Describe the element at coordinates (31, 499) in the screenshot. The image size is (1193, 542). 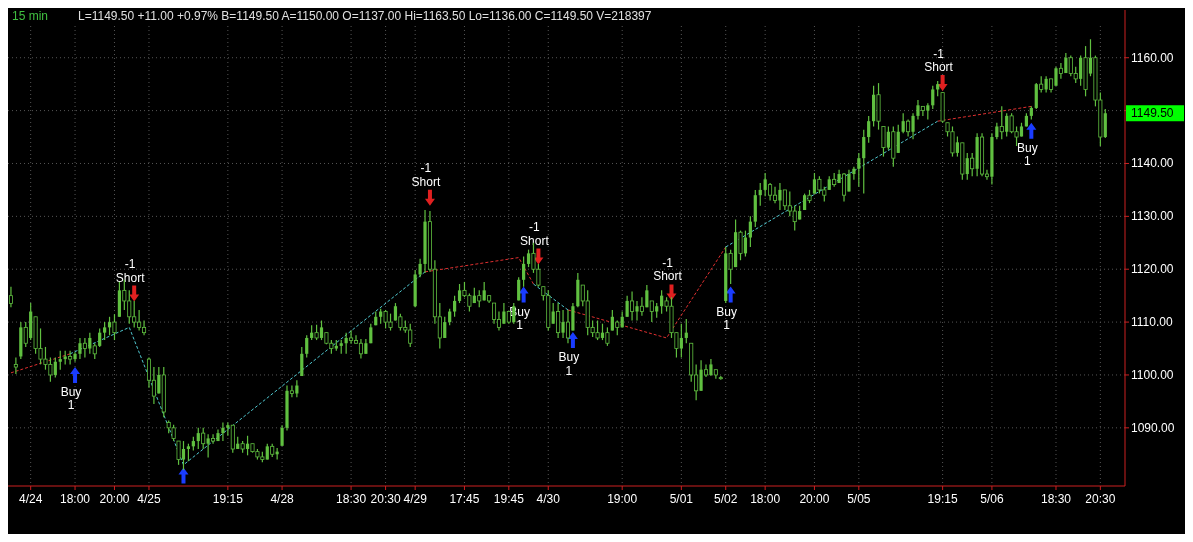
I see `x-tick-label: 4/24` at that location.